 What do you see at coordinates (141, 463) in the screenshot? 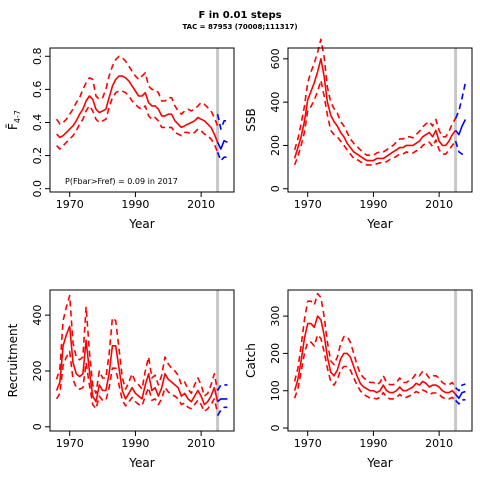
I see `recruitment-x-axis-label: Year` at bounding box center [141, 463].